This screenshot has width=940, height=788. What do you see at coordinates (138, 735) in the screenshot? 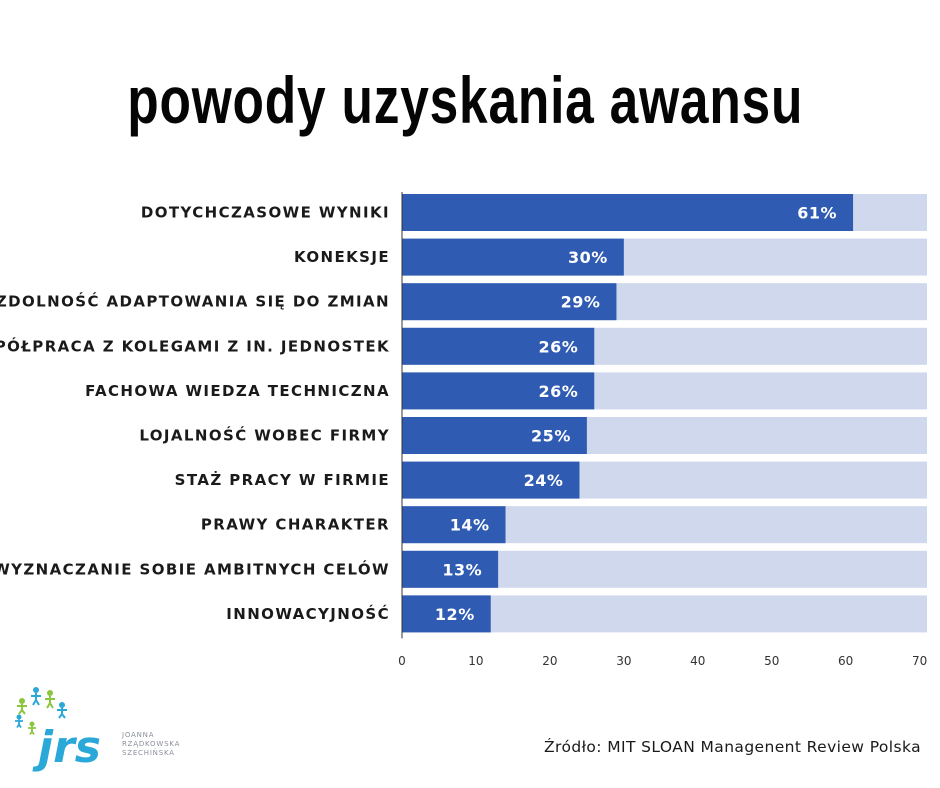
I see `logo-subtitle-line: JOANNA` at bounding box center [138, 735].